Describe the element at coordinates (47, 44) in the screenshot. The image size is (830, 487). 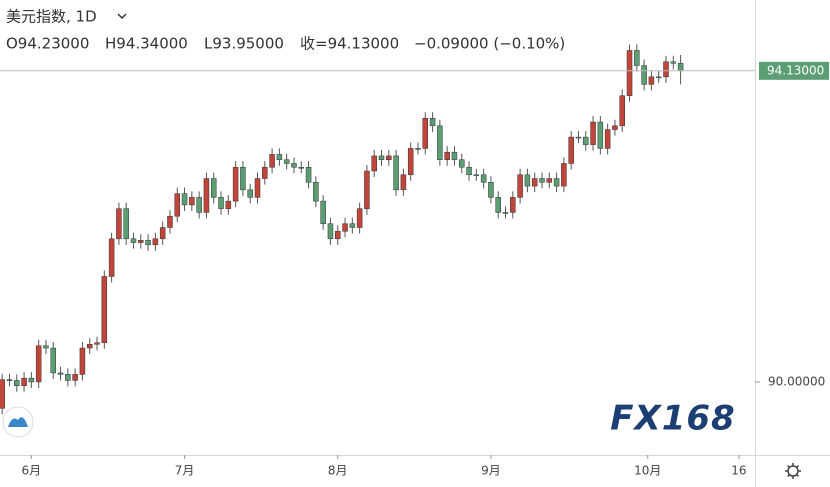
I see `ohlc-value: O94.23000` at that location.